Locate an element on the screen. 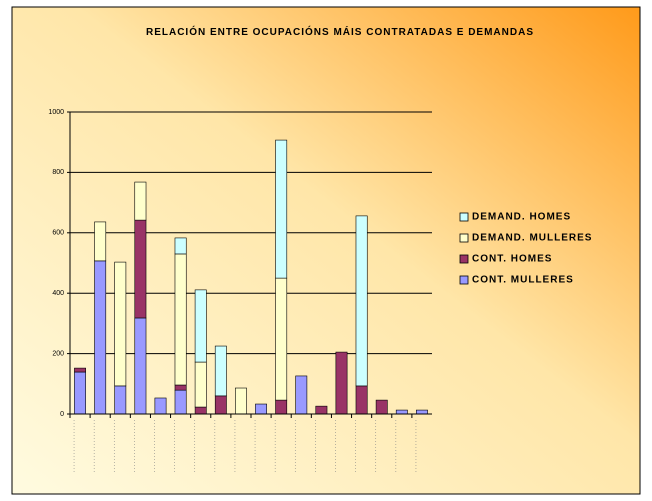  y-tick-label: 600 is located at coordinates (58, 233).